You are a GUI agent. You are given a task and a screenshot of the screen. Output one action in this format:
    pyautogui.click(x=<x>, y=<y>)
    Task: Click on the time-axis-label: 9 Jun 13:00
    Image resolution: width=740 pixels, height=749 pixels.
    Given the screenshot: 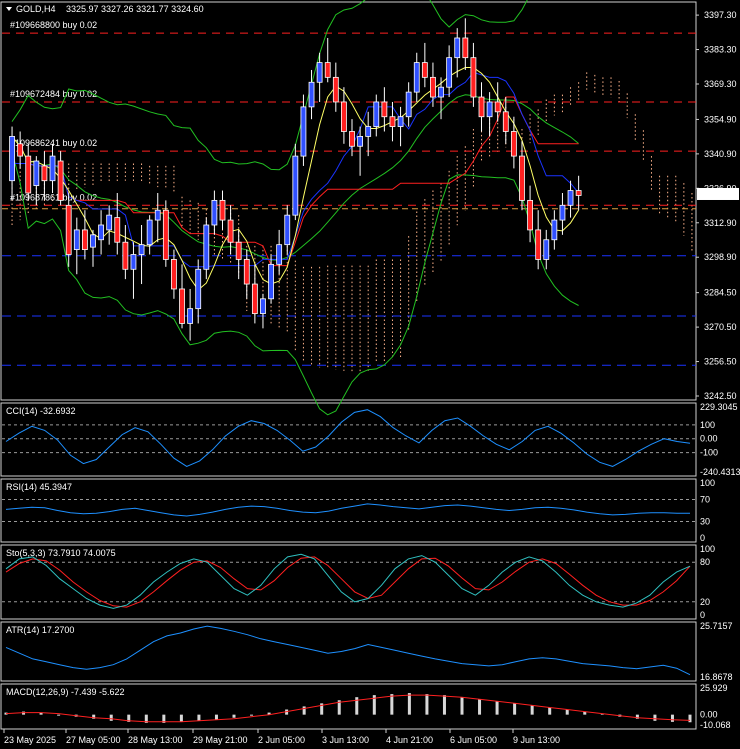 What is the action you would take?
    pyautogui.click(x=536, y=740)
    